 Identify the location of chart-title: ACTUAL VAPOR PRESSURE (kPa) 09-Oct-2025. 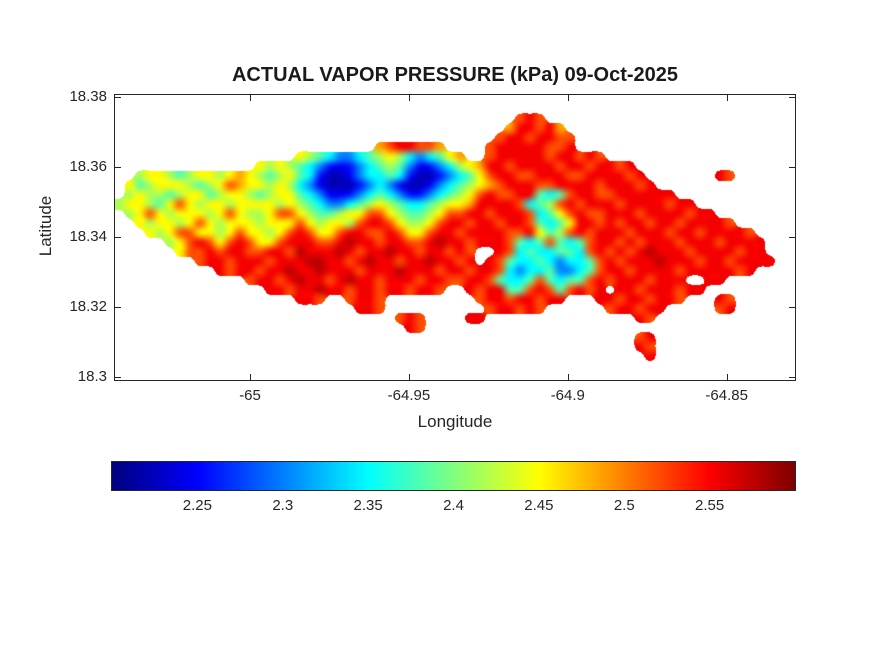
(455, 75).